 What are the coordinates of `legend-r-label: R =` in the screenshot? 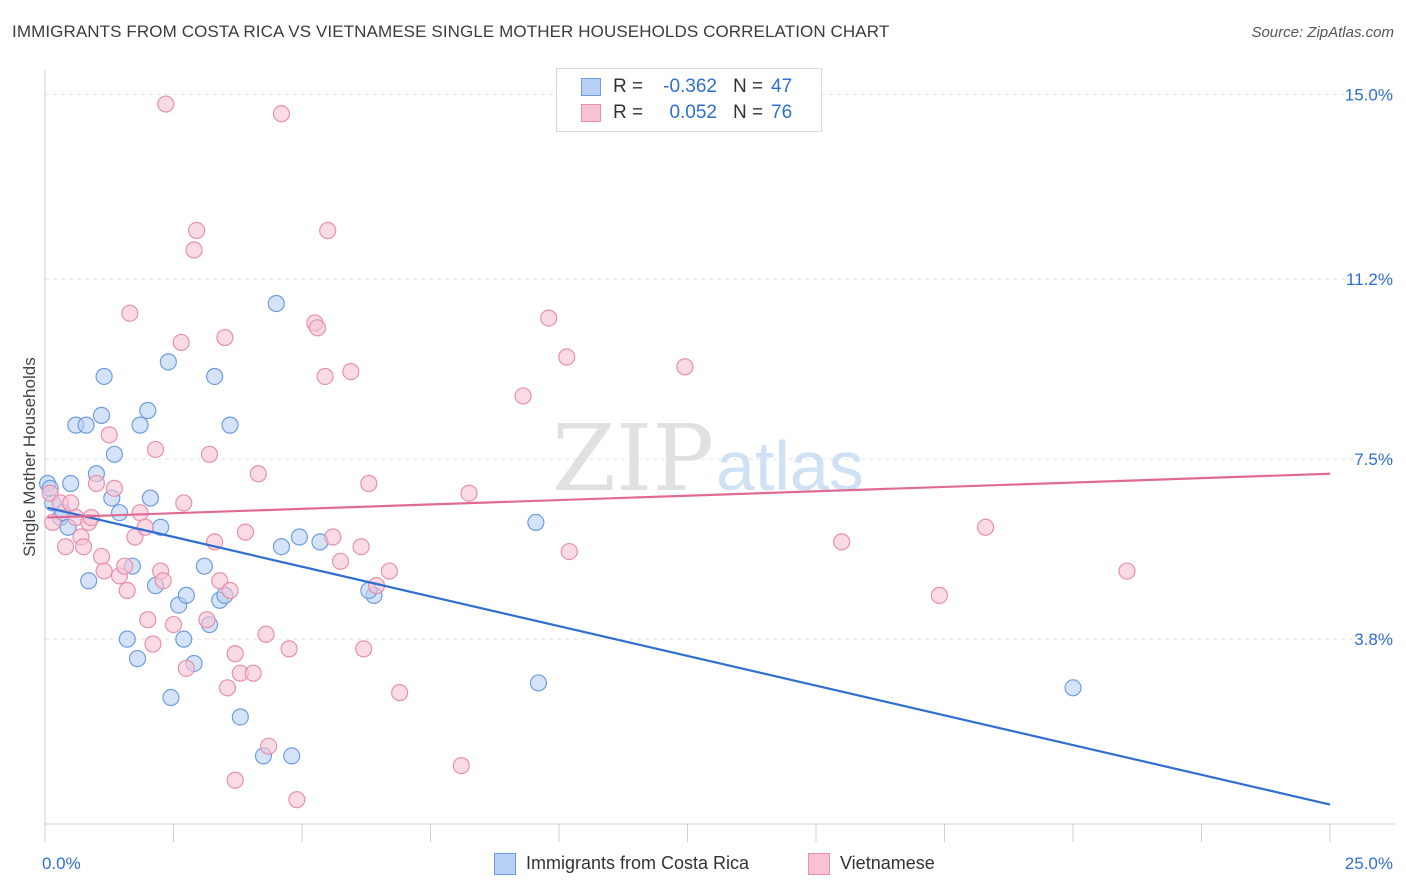 It's located at (628, 112).